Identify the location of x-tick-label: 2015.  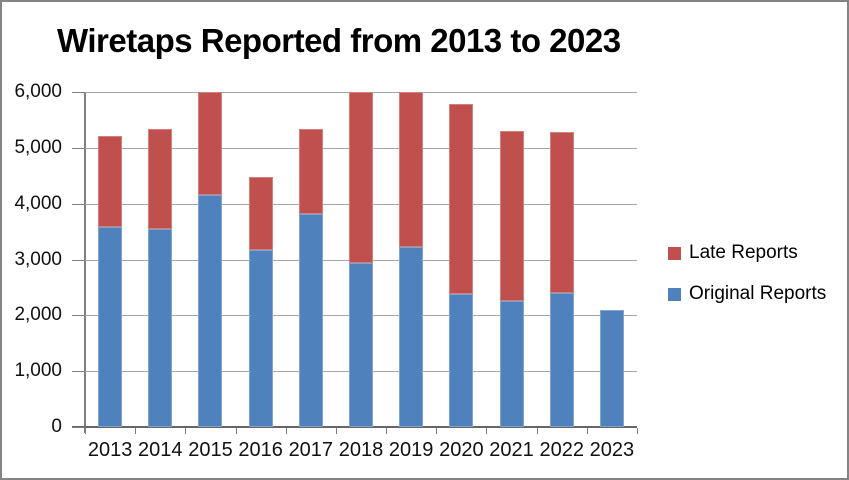
(210, 450).